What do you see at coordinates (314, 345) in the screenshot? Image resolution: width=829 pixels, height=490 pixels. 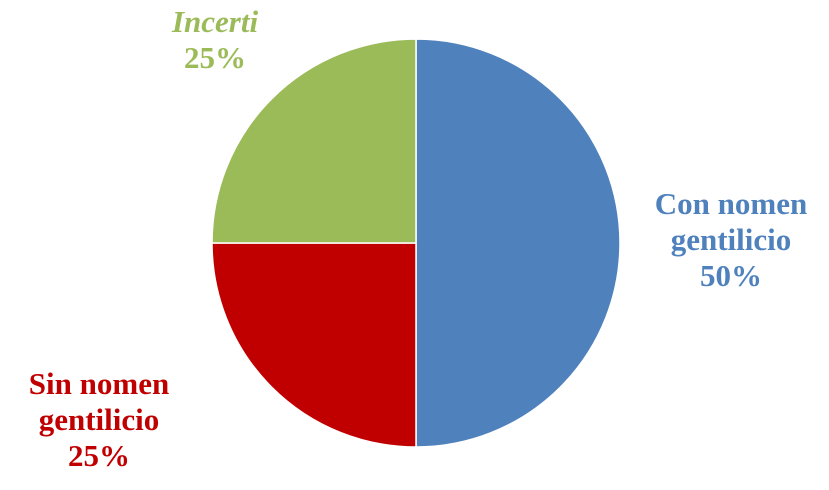 I see `pie-slice-sin-nomen-gentilicio` at bounding box center [314, 345].